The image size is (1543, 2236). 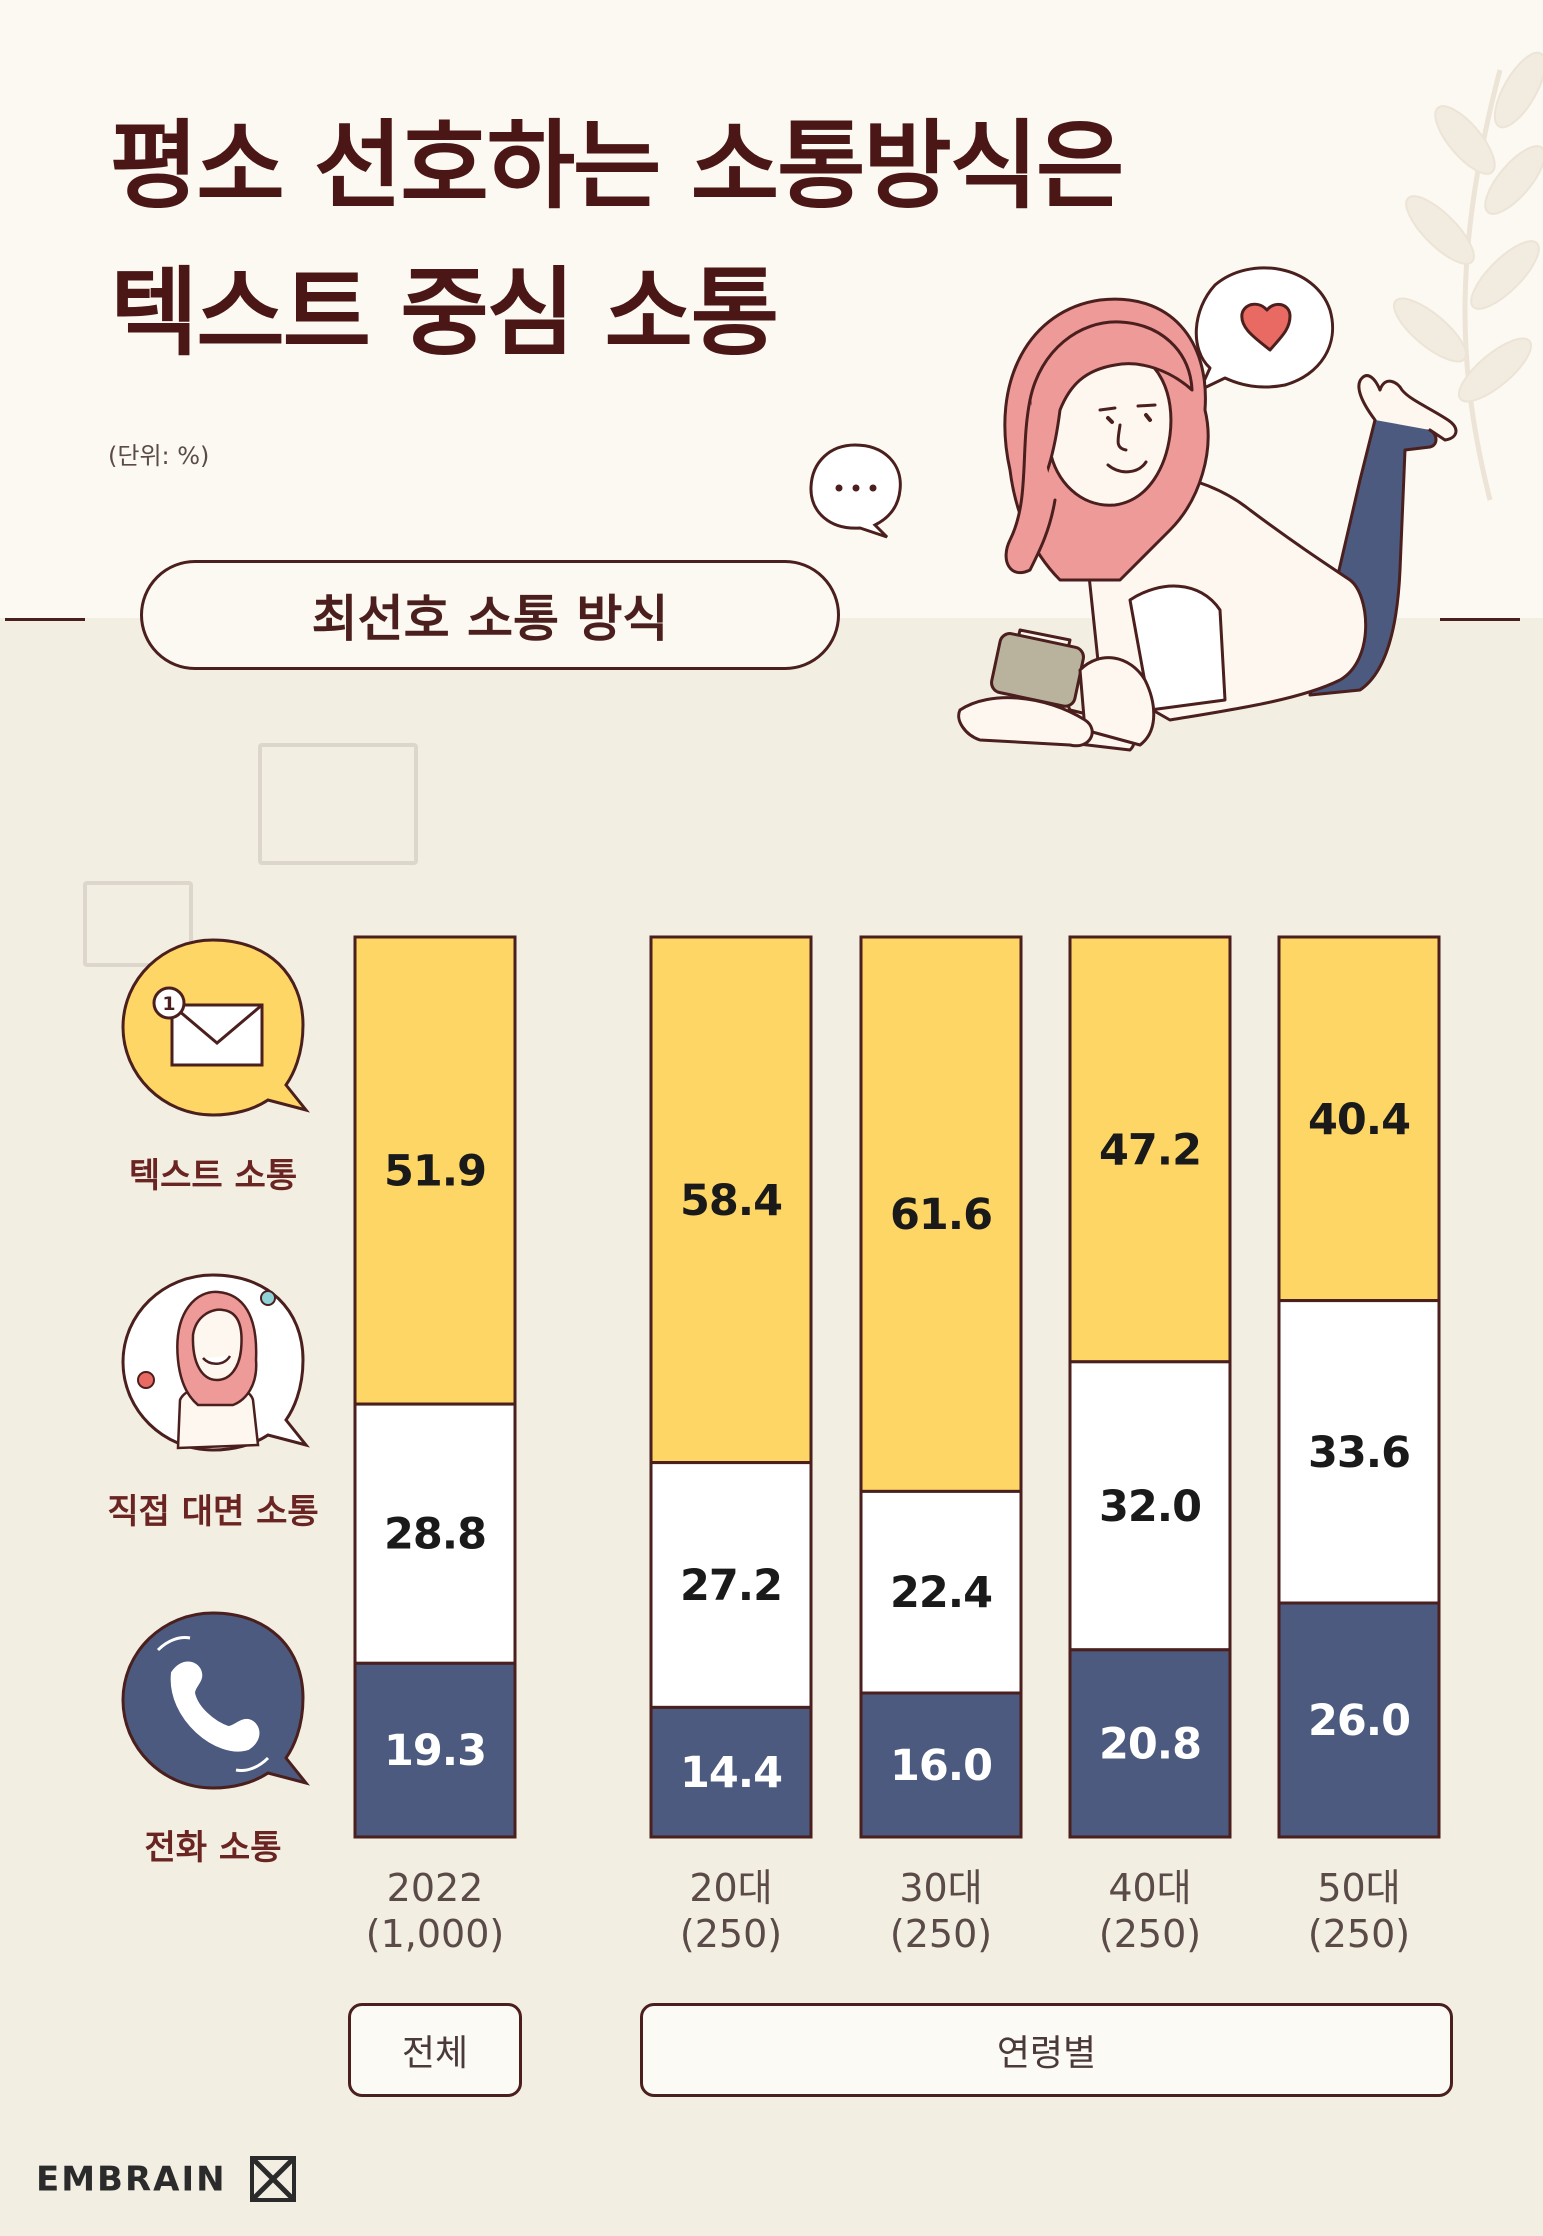 I want to click on value-label-face: 32.0, so click(x=1150, y=1507).